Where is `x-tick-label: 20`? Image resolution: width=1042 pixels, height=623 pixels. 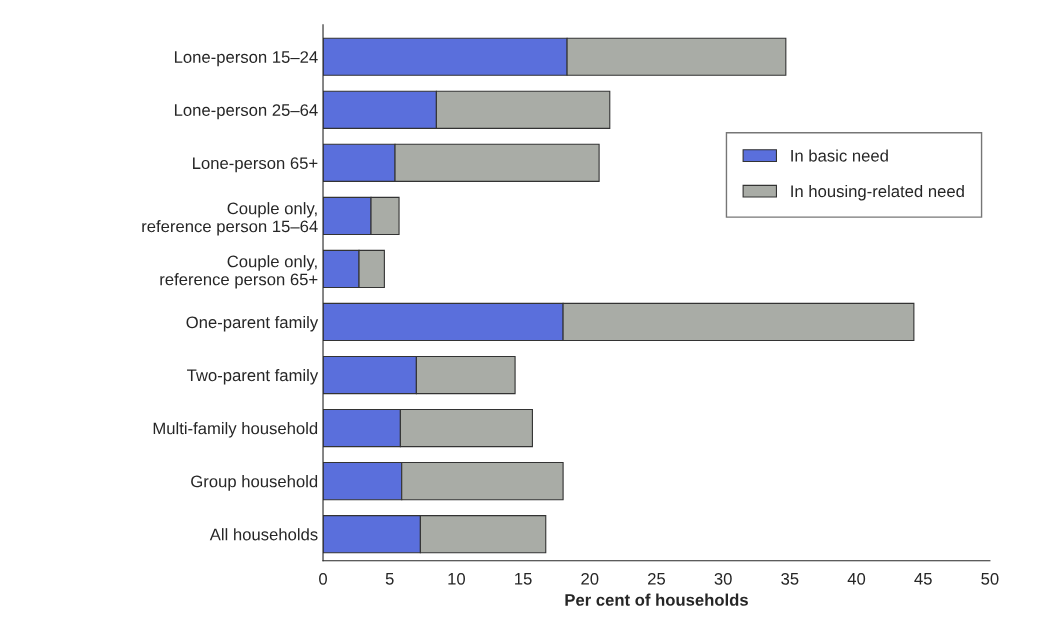
x-tick-label: 20 is located at coordinates (590, 578).